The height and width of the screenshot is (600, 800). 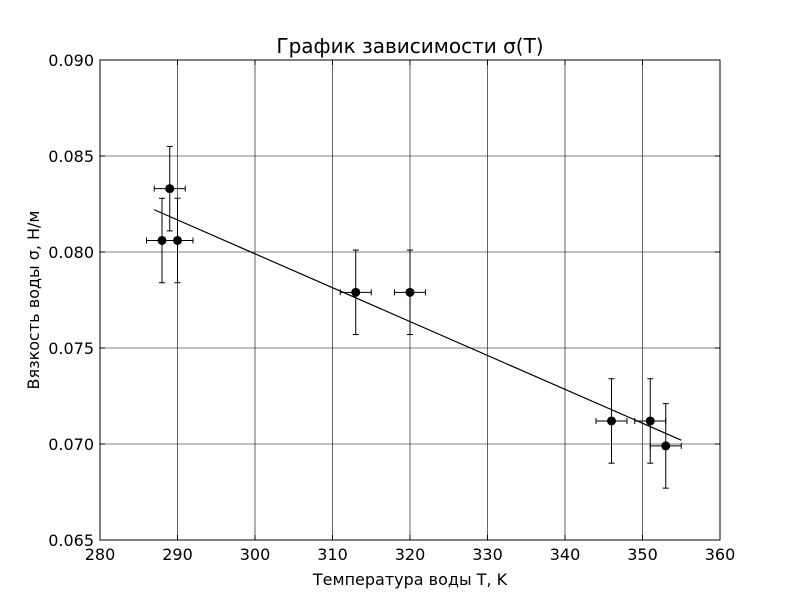 What do you see at coordinates (71, 60) in the screenshot?
I see `y-tick-label: 0.090` at bounding box center [71, 60].